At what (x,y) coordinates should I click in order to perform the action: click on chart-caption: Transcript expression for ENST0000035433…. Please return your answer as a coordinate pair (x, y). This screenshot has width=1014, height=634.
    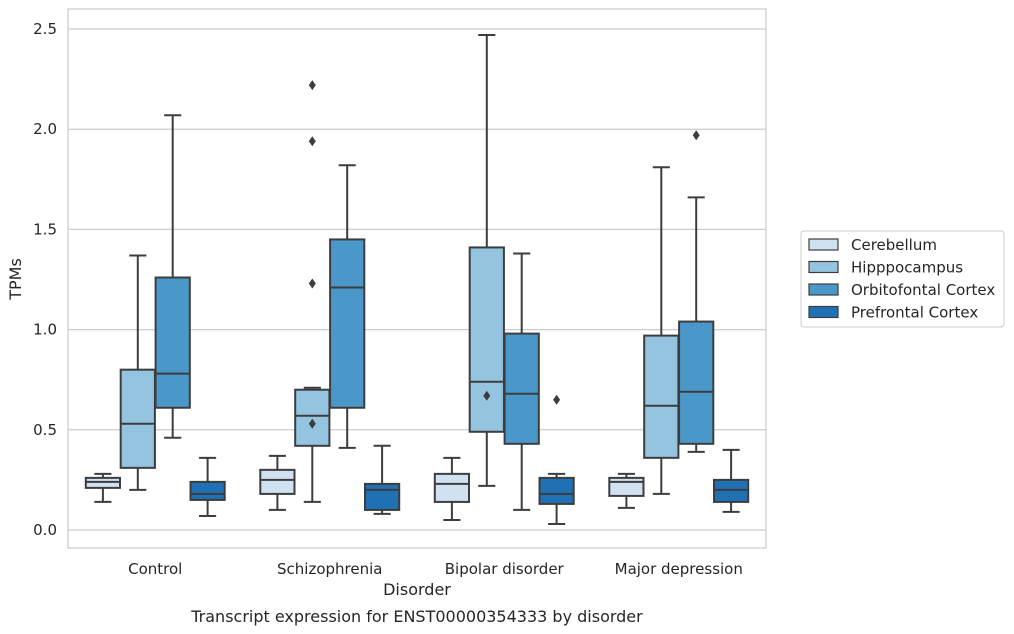
    Looking at the image, I should click on (416, 616).